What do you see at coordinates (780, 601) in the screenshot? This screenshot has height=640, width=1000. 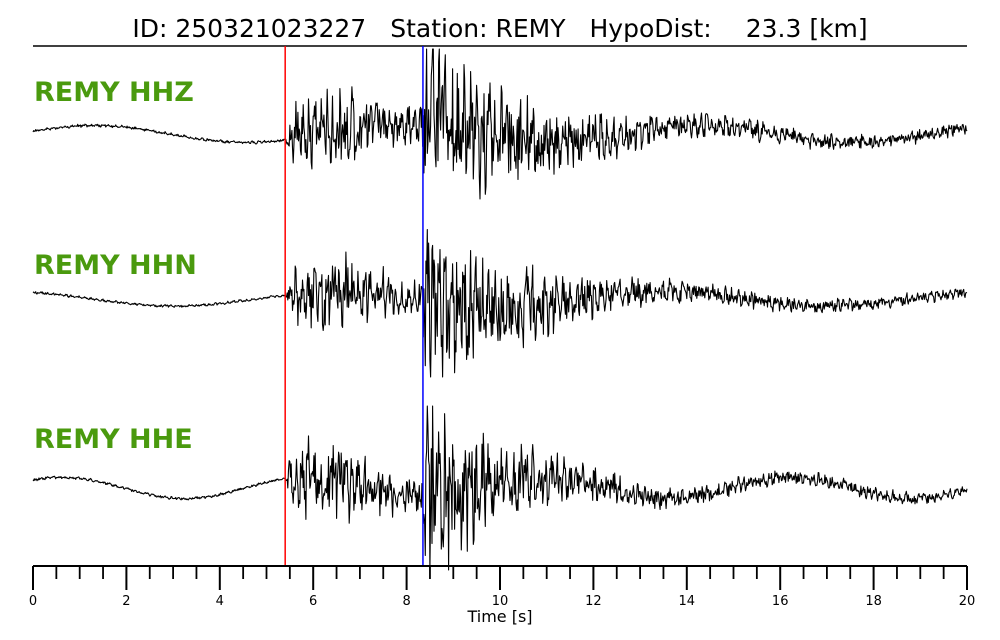 I see `x-tick-label: 16` at bounding box center [780, 601].